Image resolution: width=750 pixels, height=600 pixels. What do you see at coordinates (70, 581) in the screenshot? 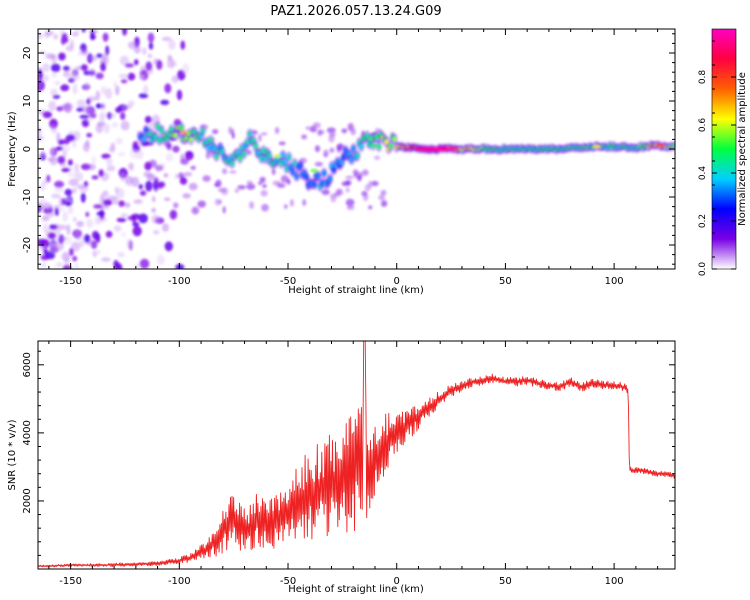
I see `x-tick-label: -150` at bounding box center [70, 581].